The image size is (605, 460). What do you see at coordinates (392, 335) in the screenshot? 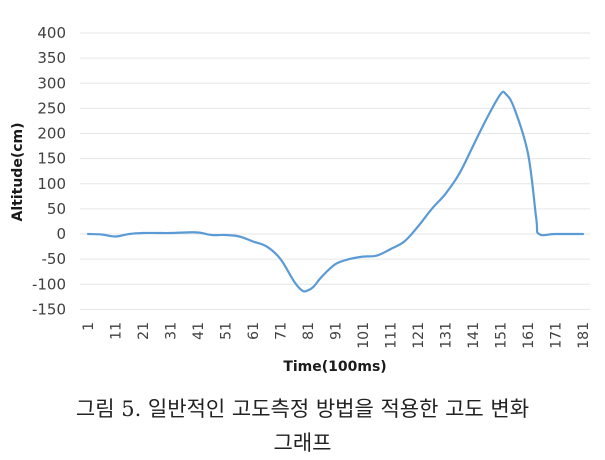
I see `x-tick-label: 111` at bounding box center [392, 335].